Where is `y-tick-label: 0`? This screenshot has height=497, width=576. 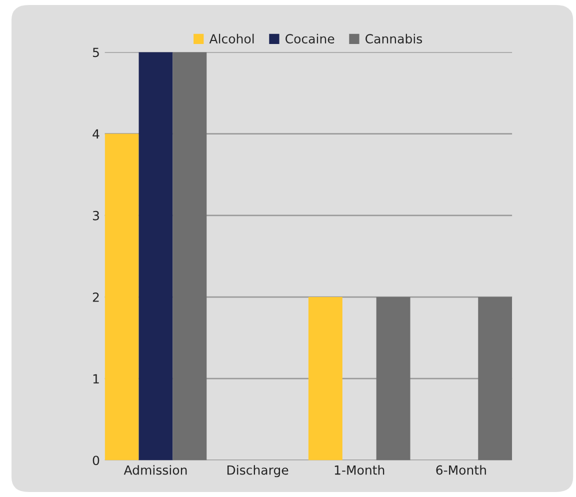 y-tick-label: 0 is located at coordinates (96, 461).